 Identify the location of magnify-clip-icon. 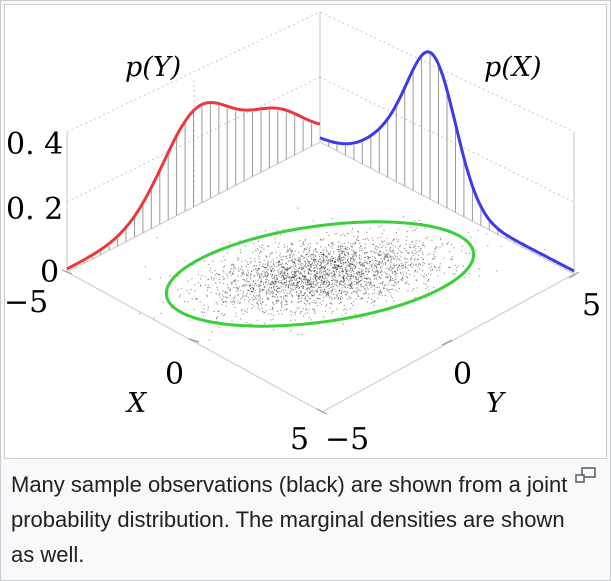
(586, 476).